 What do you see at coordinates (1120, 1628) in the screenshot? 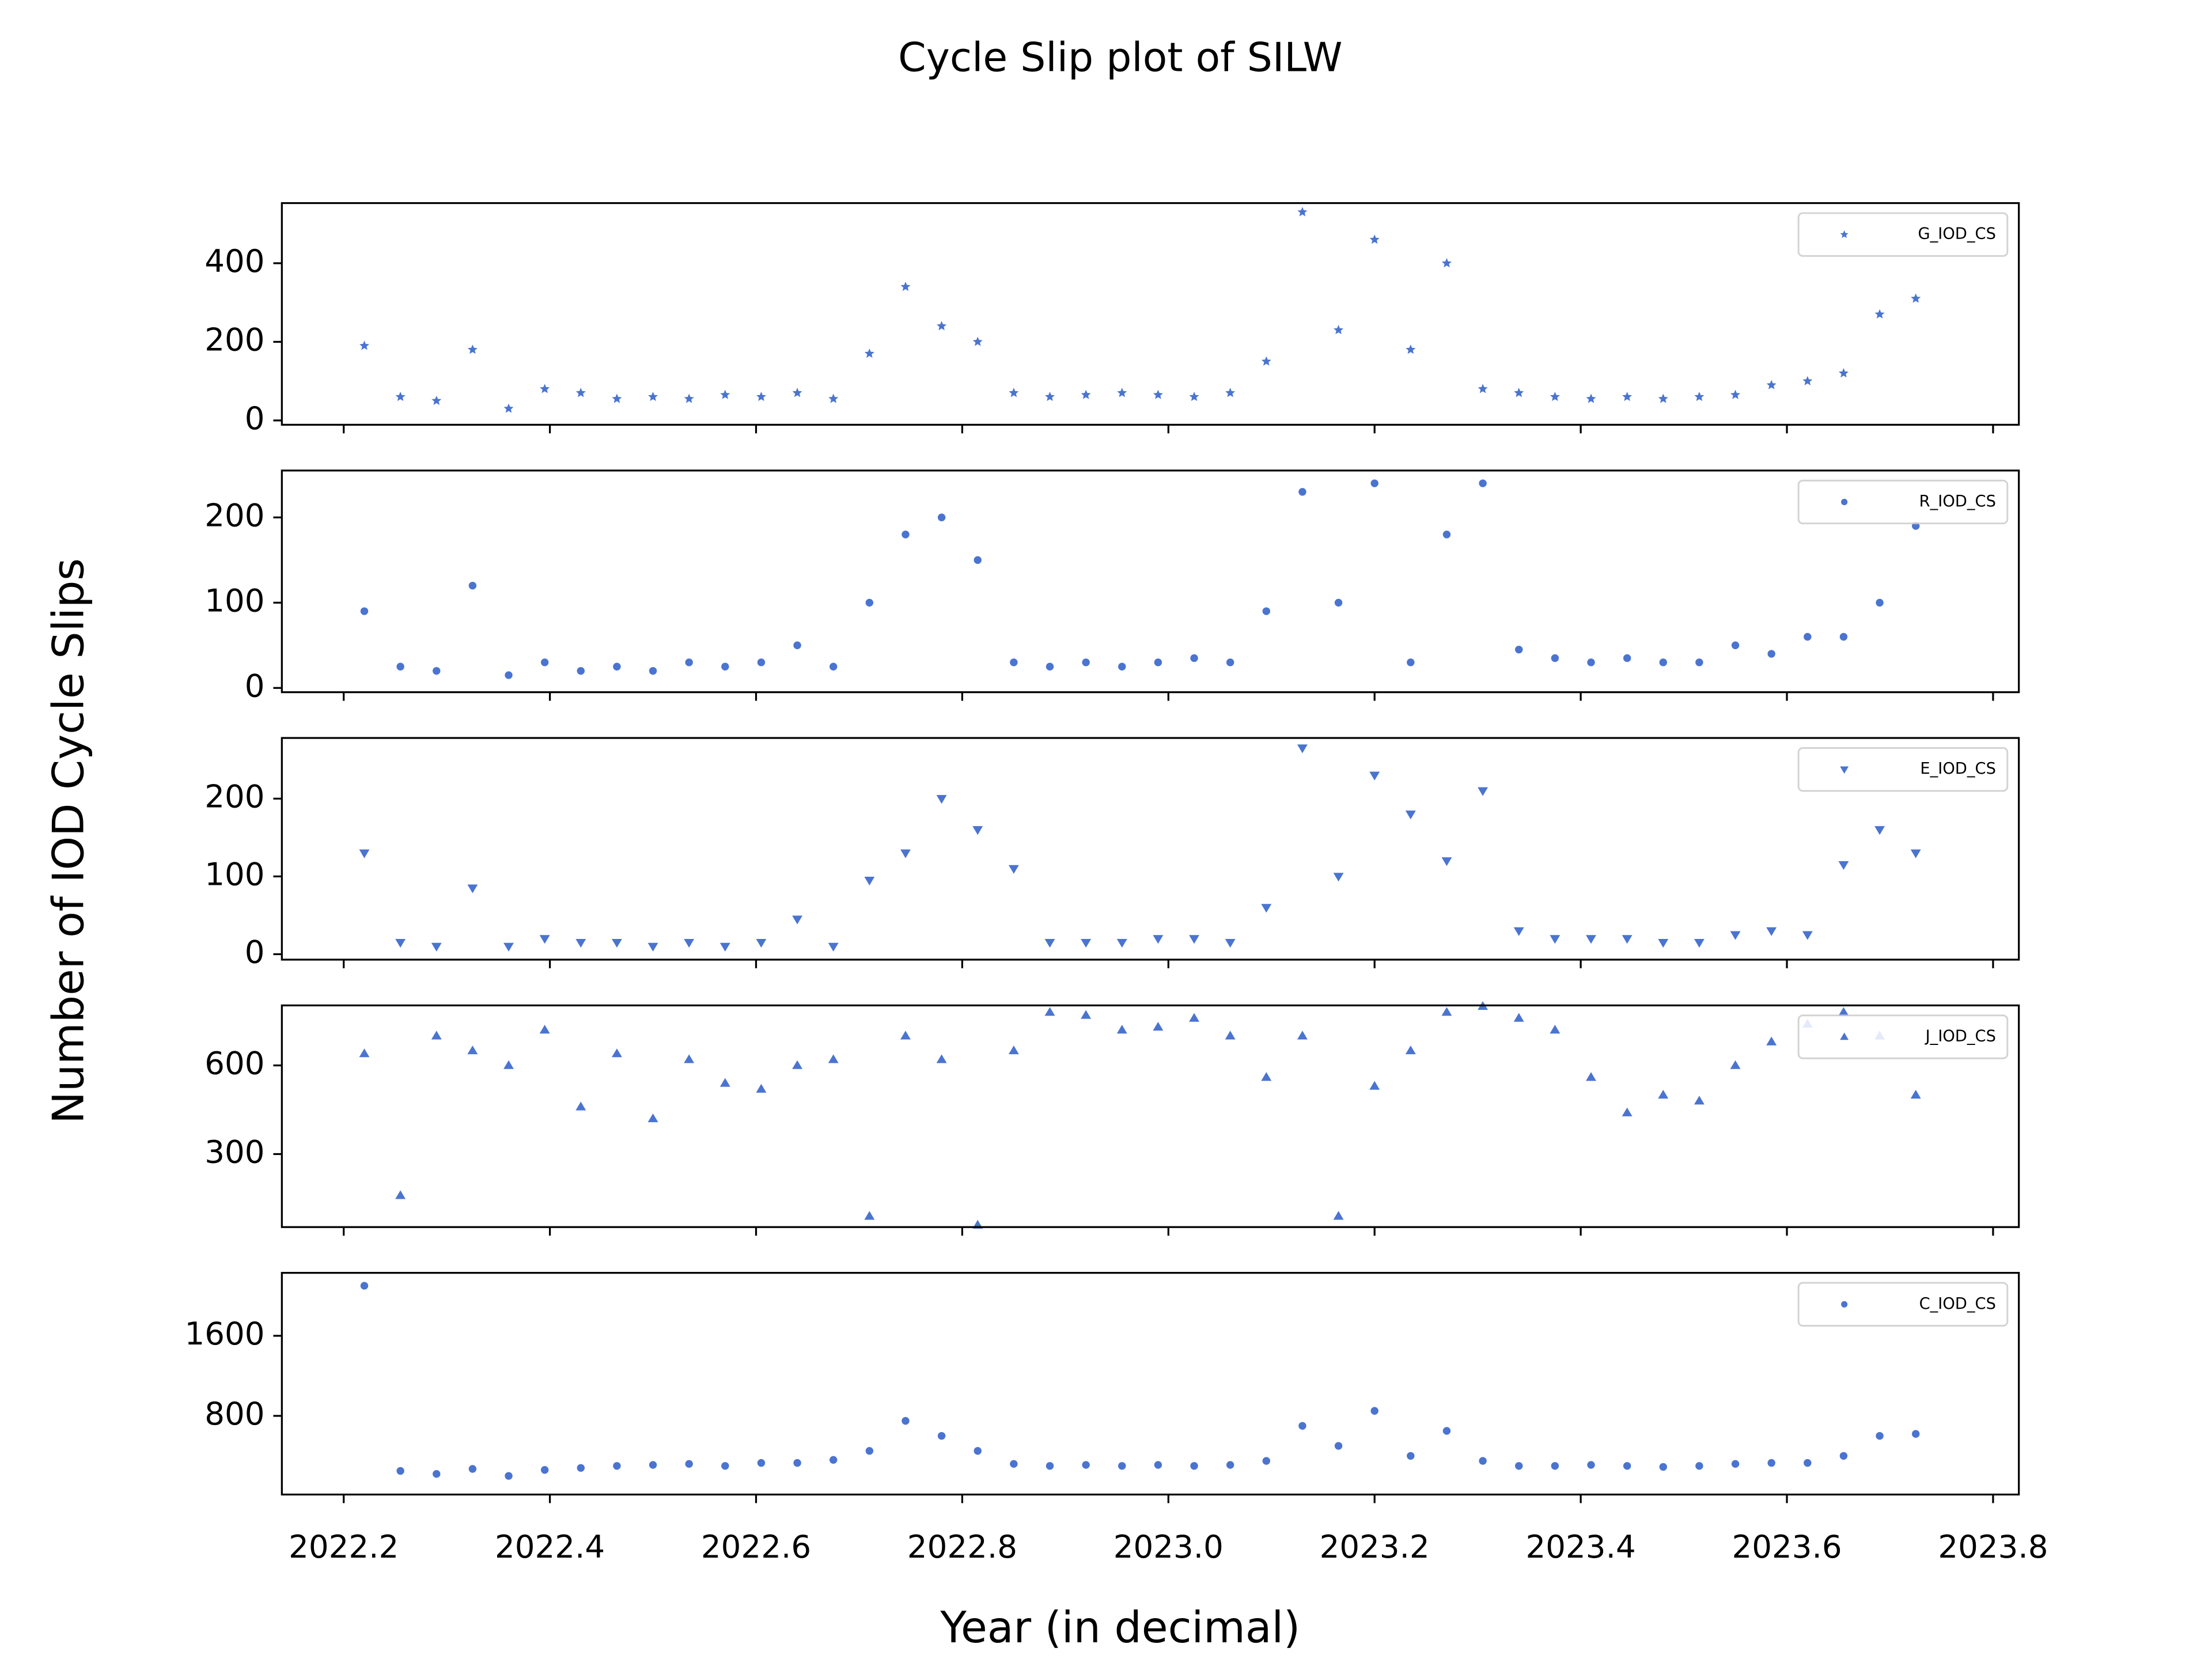
I see `x-axis-label: Year (in decimal)` at bounding box center [1120, 1628].